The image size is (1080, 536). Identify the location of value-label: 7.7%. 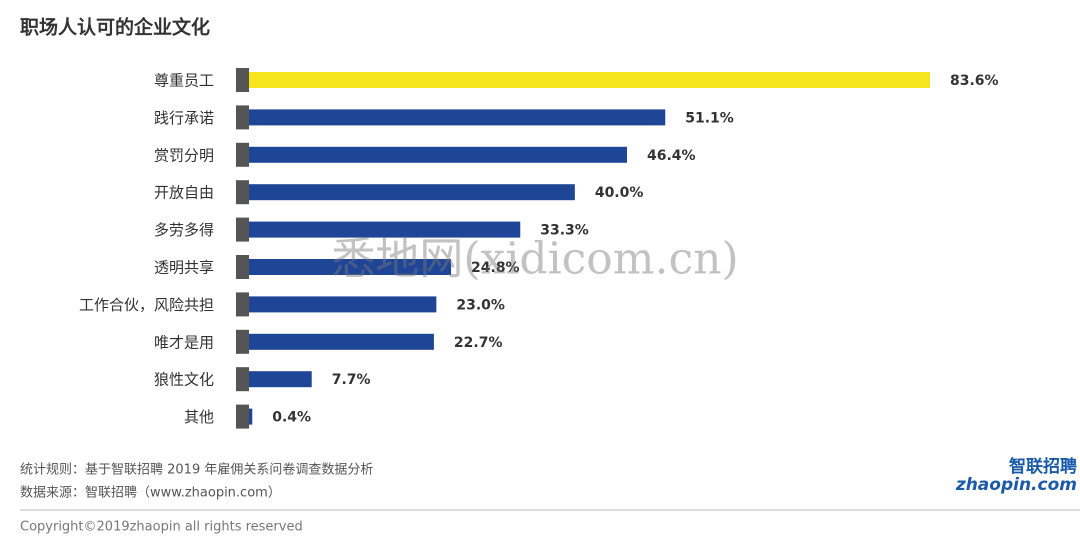
(351, 380).